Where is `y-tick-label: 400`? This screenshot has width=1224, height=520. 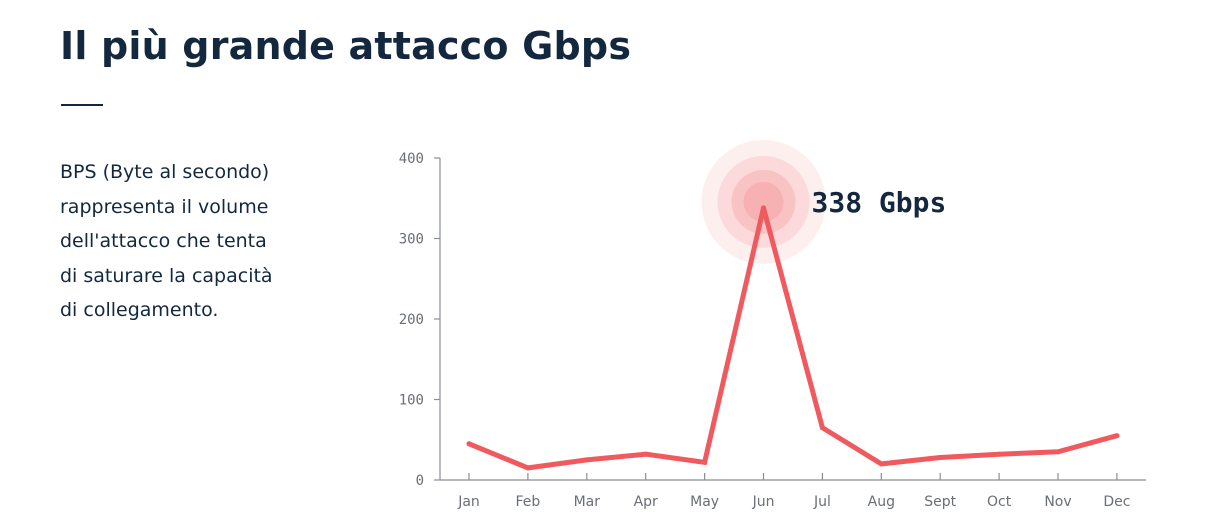
y-tick-label: 400 is located at coordinates (411, 159).